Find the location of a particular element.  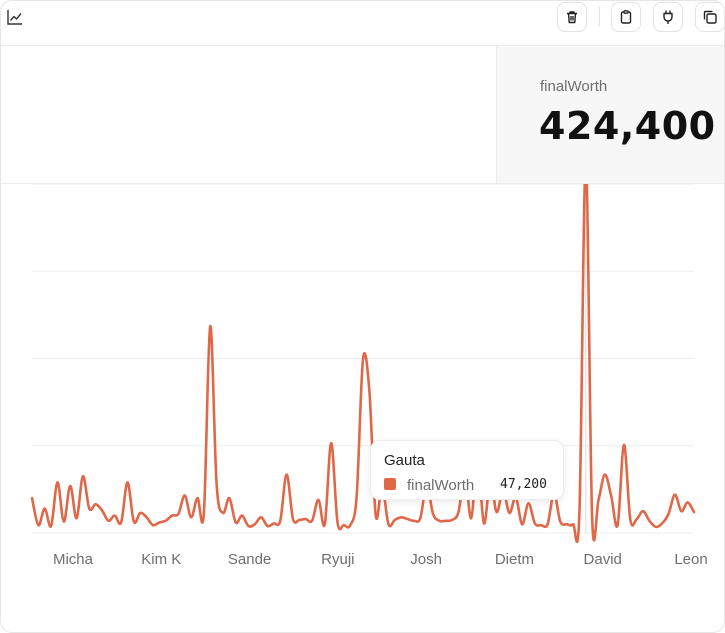

toolbar-divider is located at coordinates (599, 17).